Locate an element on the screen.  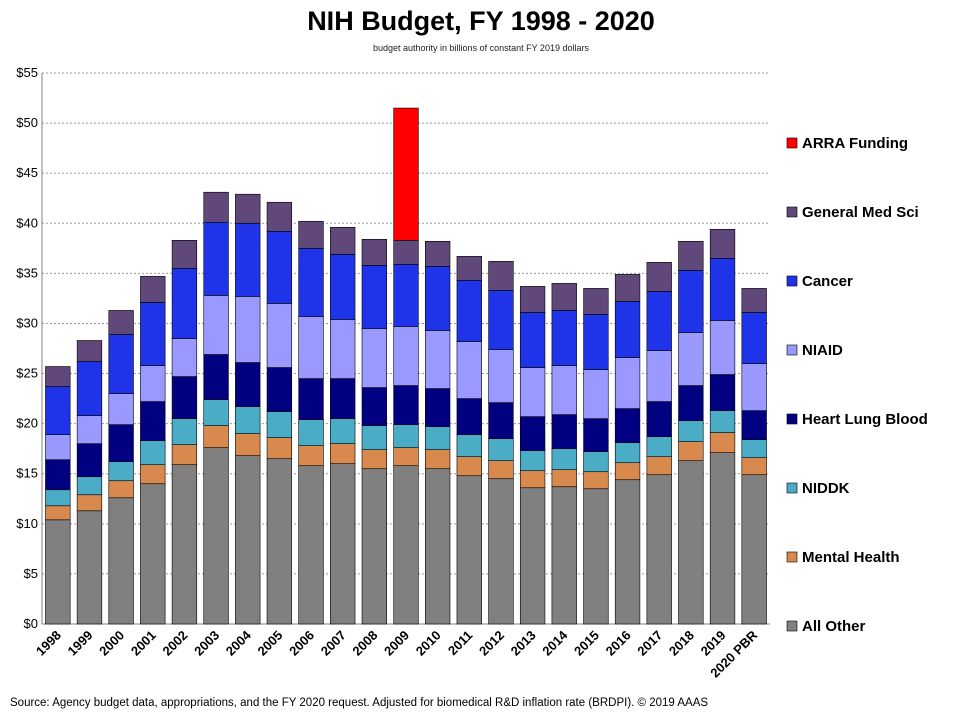
x-tick-label: 2000 is located at coordinates (111, 643).